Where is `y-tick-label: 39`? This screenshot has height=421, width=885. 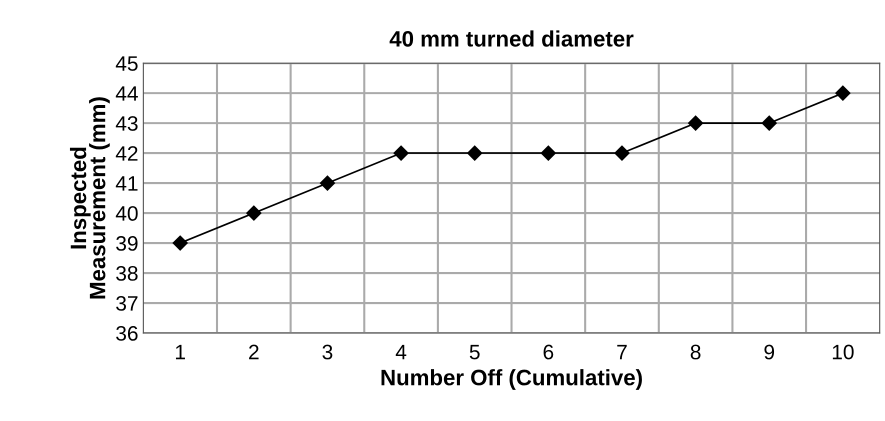 y-tick-label: 39 is located at coordinates (127, 243).